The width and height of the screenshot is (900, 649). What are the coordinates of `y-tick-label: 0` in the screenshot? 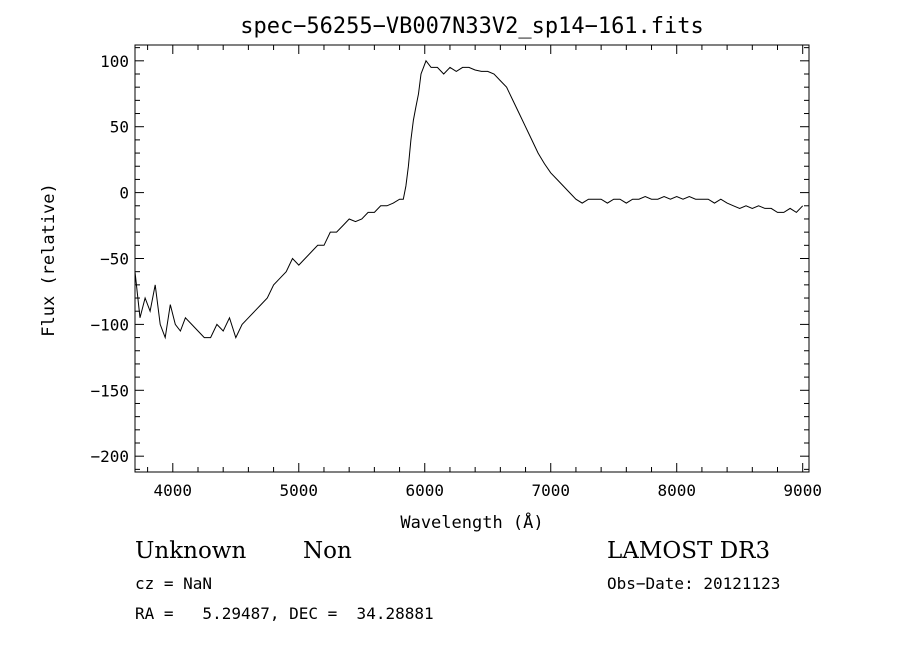 It's located at (124, 193).